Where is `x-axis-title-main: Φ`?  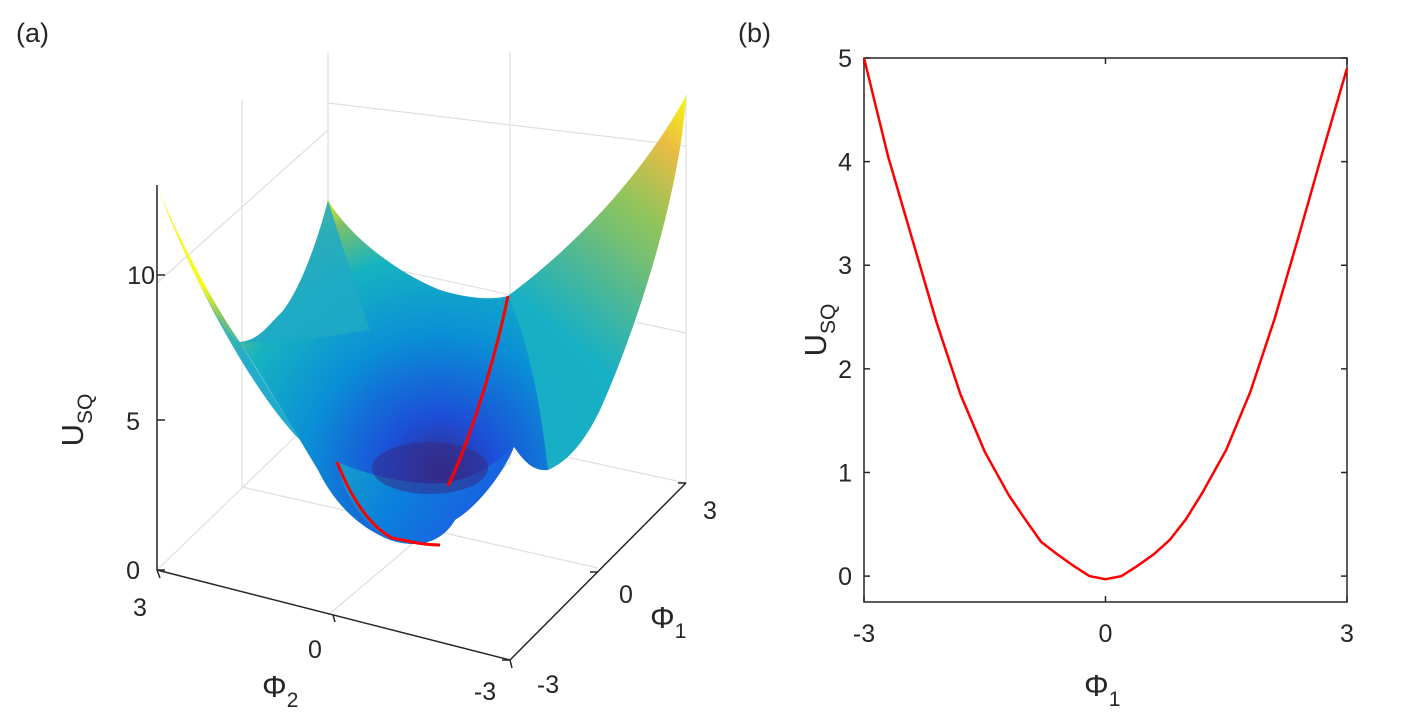 x-axis-title-main: Φ is located at coordinates (274, 686).